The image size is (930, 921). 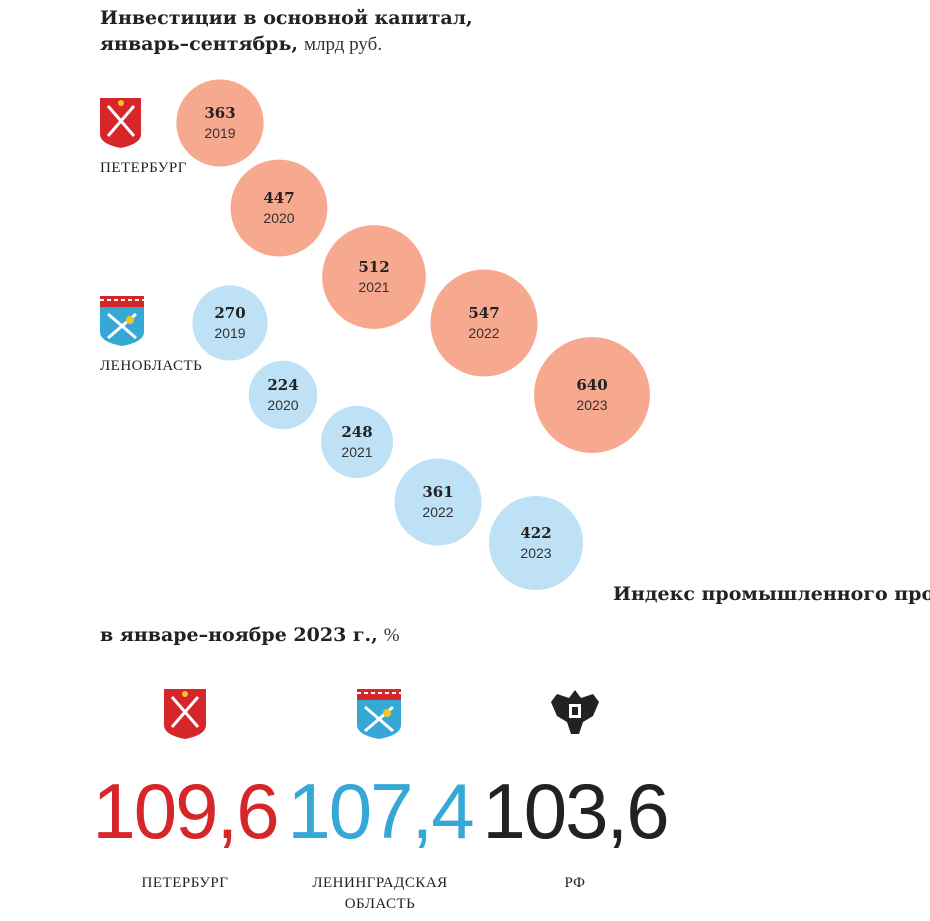 What do you see at coordinates (575, 712) in the screenshot?
I see `rf-emblem` at bounding box center [575, 712].